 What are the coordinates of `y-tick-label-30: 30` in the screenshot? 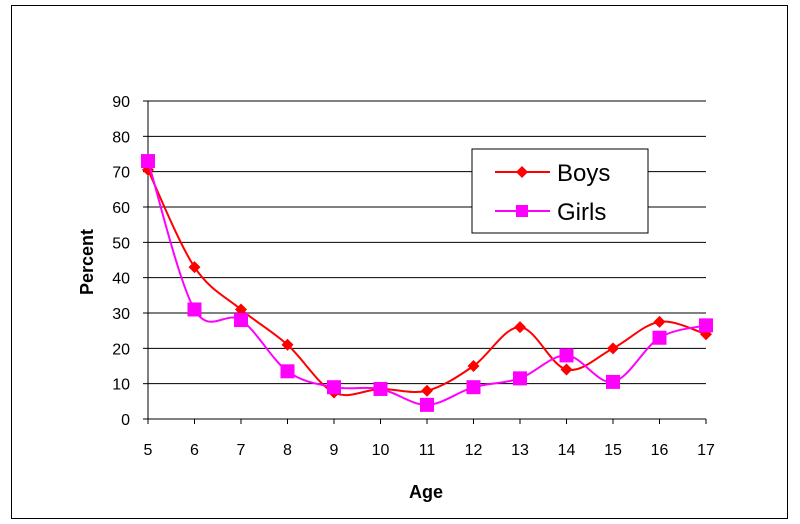 It's located at (121, 314).